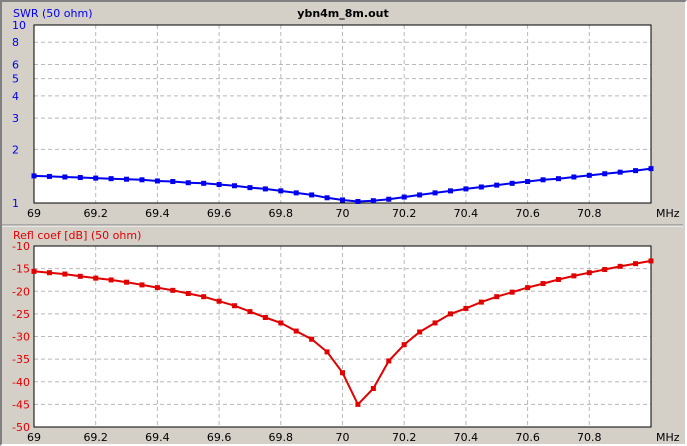 The height and width of the screenshot is (446, 687). Describe the element at coordinates (15, 64) in the screenshot. I see `y-tick-label: 6` at that location.